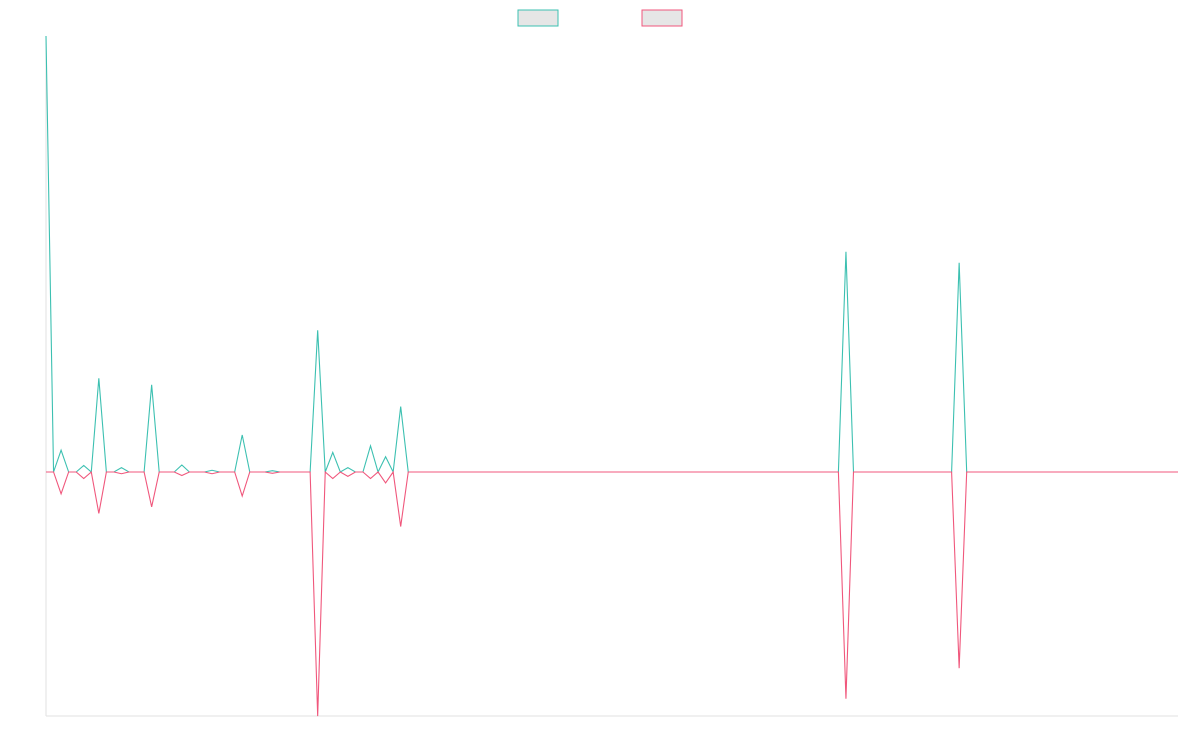 The image size is (1200, 755). Describe the element at coordinates (600, 18) in the screenshot. I see `legend` at that location.